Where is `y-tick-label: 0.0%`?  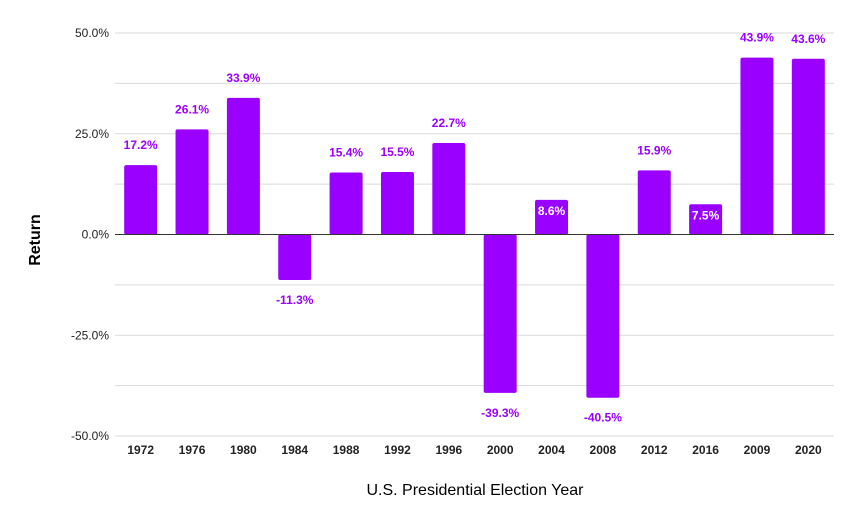
y-tick-label: 0.0% is located at coordinates (96, 235).